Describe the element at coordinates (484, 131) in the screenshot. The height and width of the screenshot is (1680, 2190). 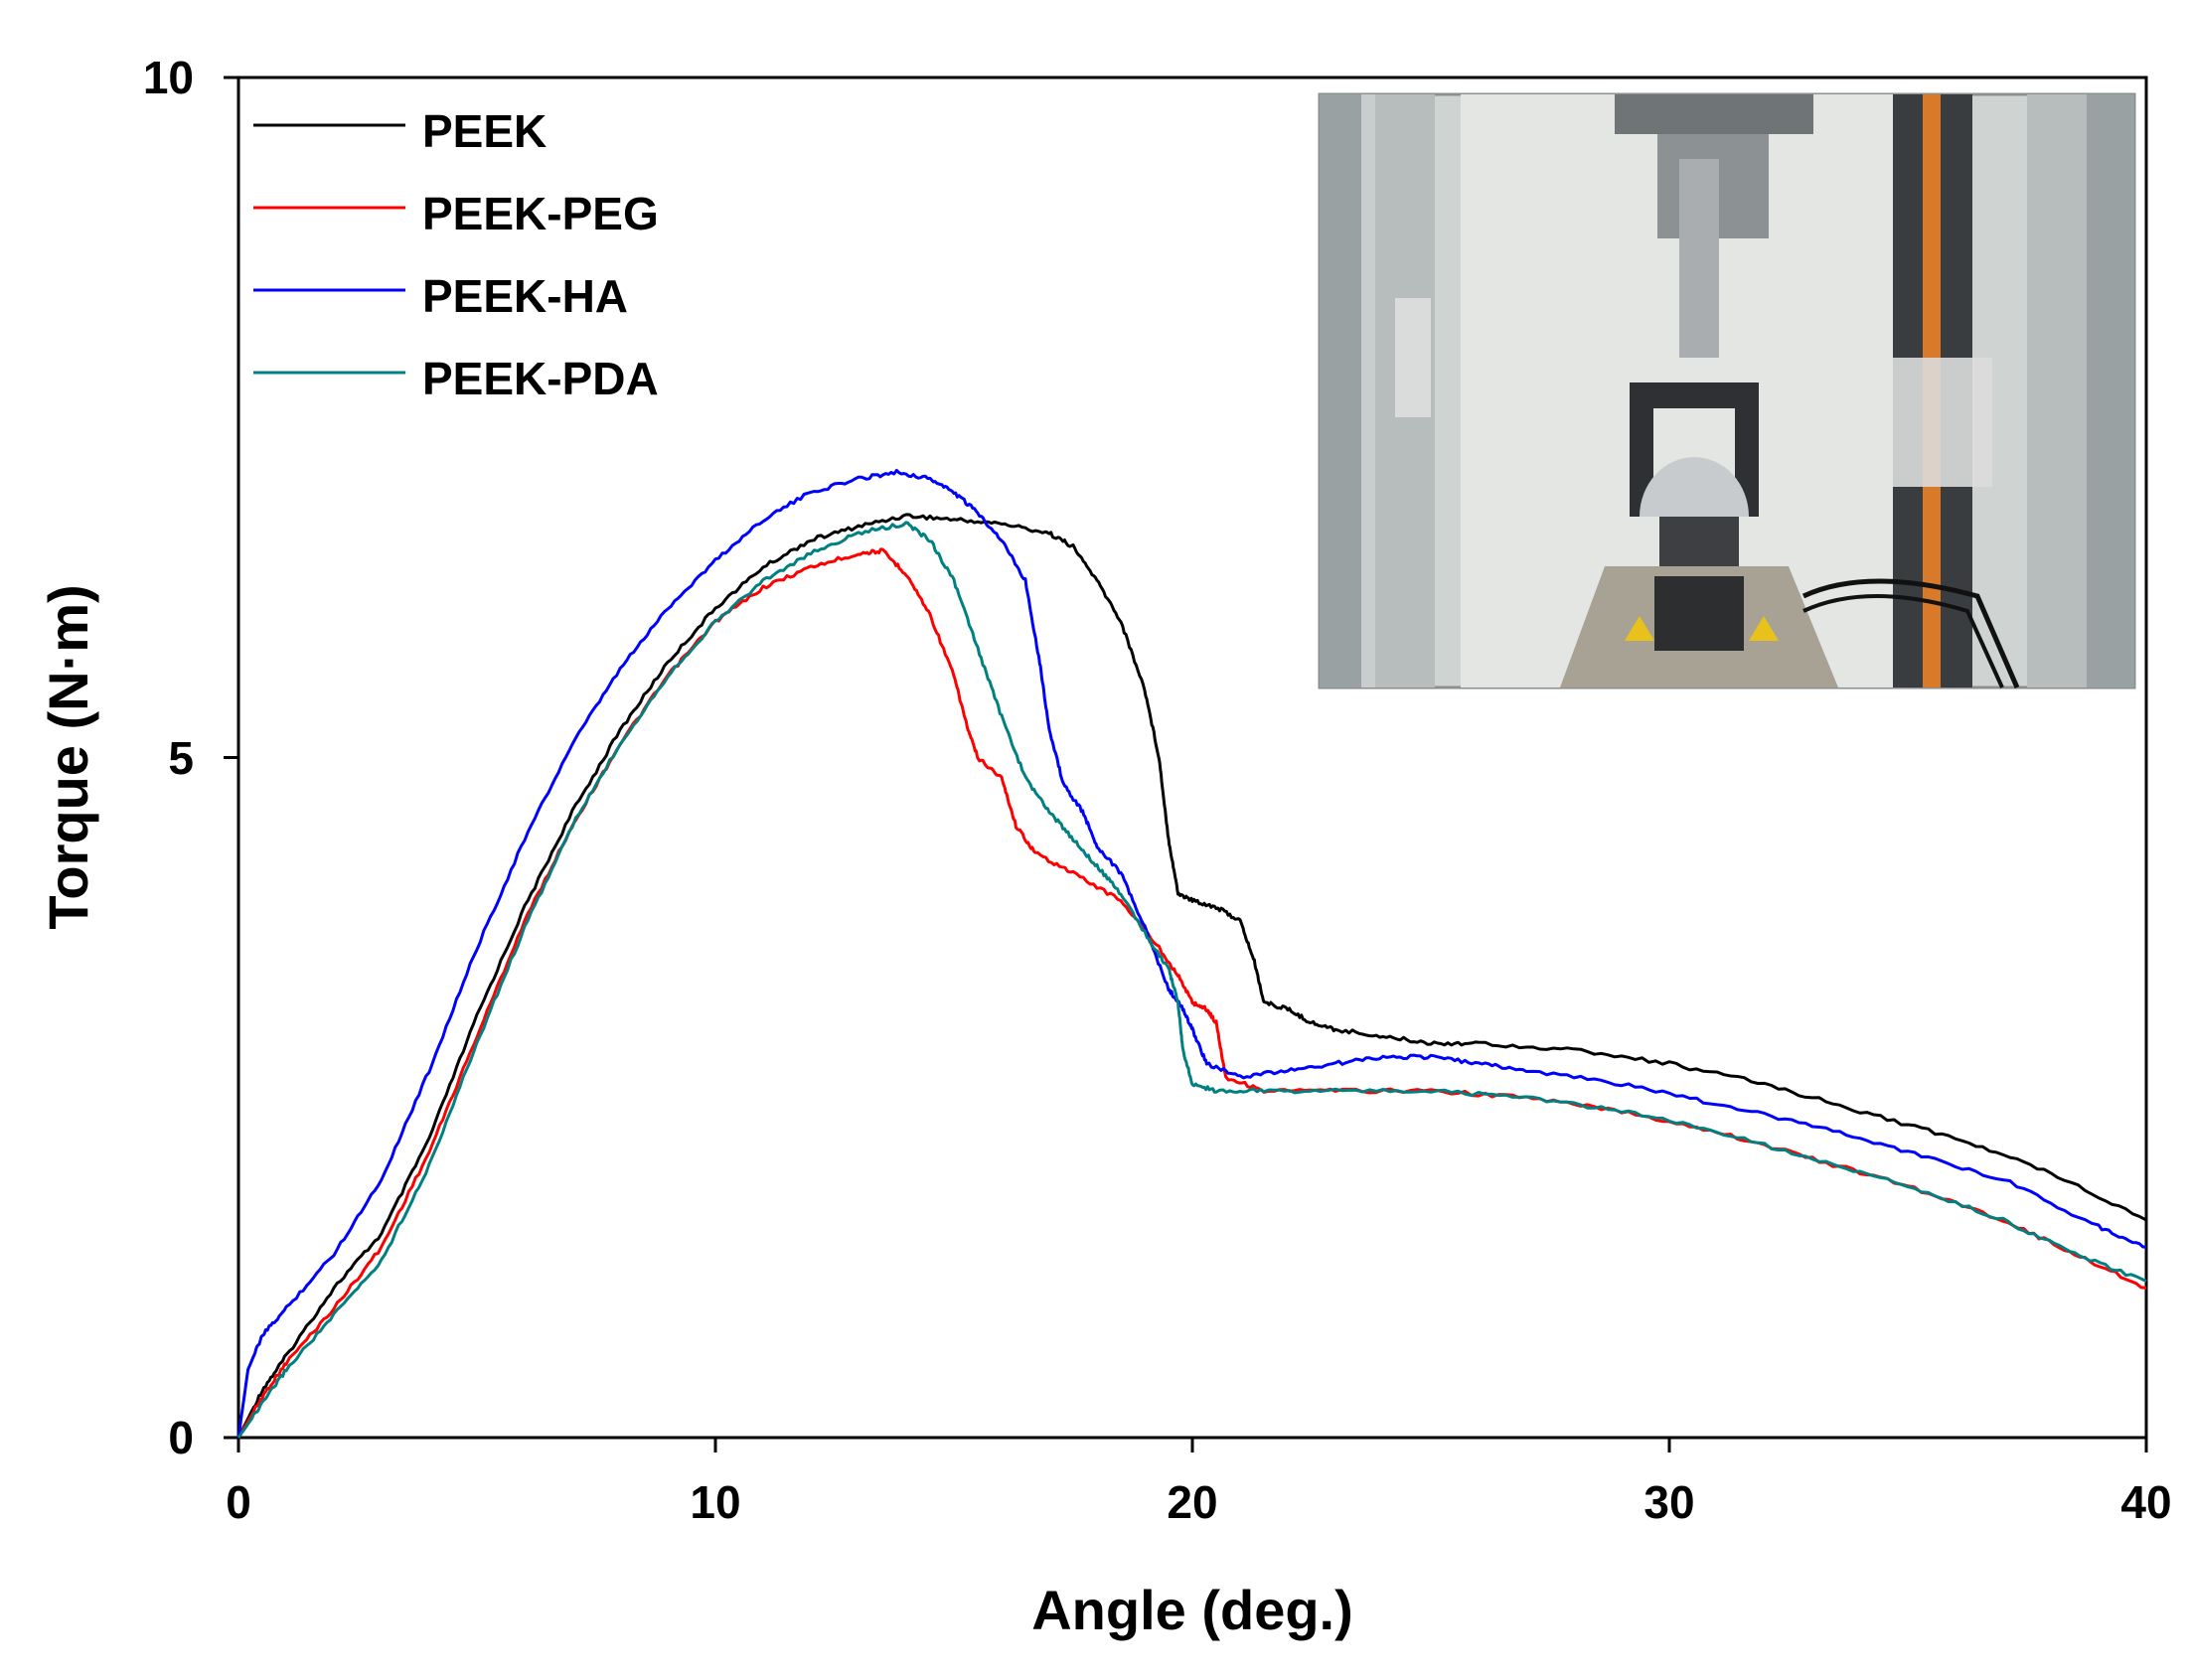
I see `legend-label: PEEK` at that location.